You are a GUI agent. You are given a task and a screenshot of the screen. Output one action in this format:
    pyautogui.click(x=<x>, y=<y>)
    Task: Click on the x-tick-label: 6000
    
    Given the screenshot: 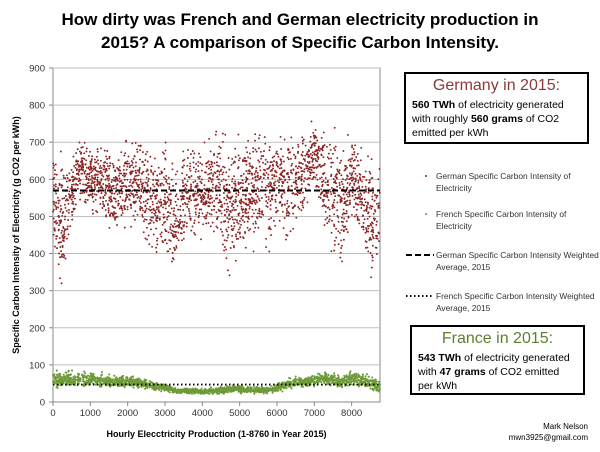 What is the action you would take?
    pyautogui.click(x=276, y=413)
    